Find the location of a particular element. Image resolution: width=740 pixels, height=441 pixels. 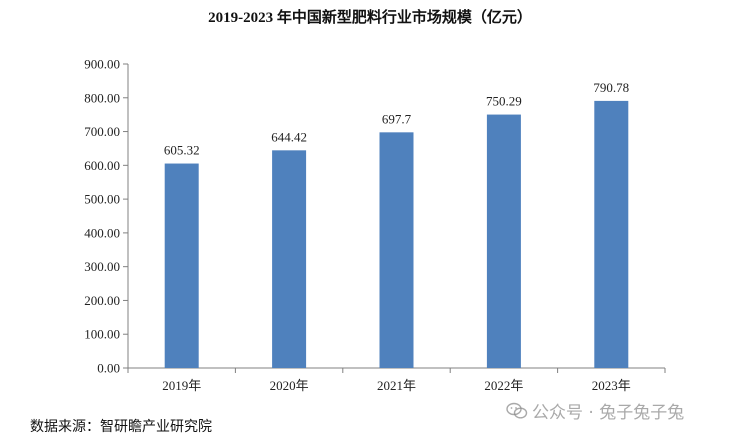

watermark: 公众号 · 兔子兔子兔 is located at coordinates (595, 410).